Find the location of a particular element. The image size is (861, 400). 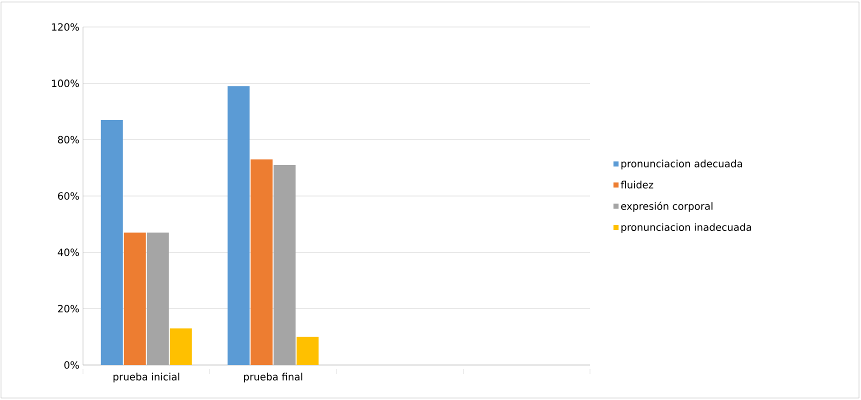

legend-label: pronunciacion inadecuada is located at coordinates (686, 228).